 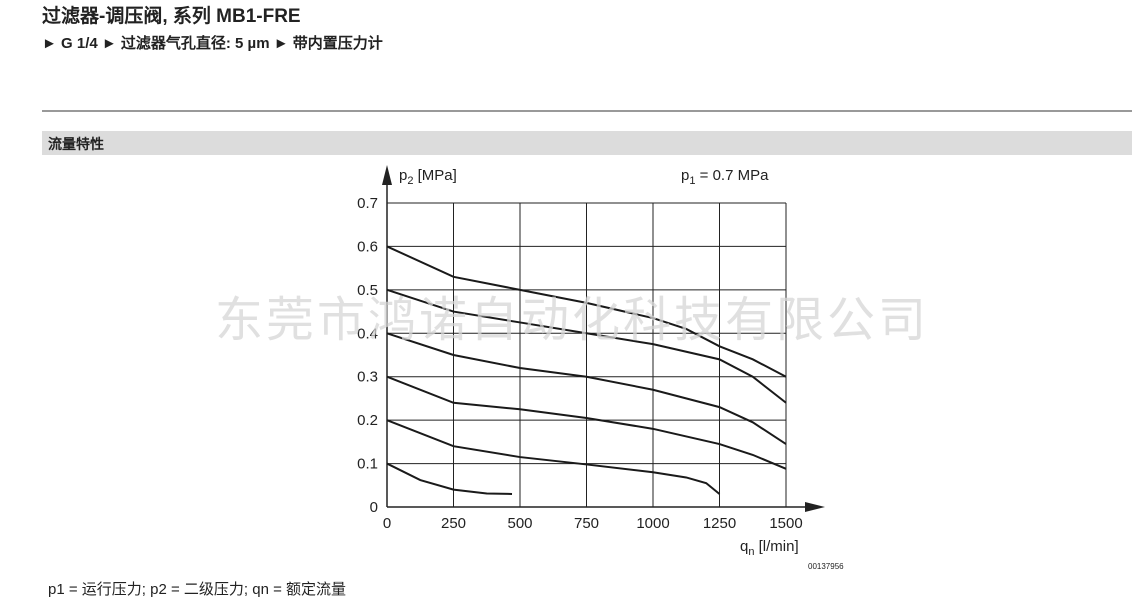 What do you see at coordinates (815, 507) in the screenshot?
I see `x-axis-arrow` at bounding box center [815, 507].